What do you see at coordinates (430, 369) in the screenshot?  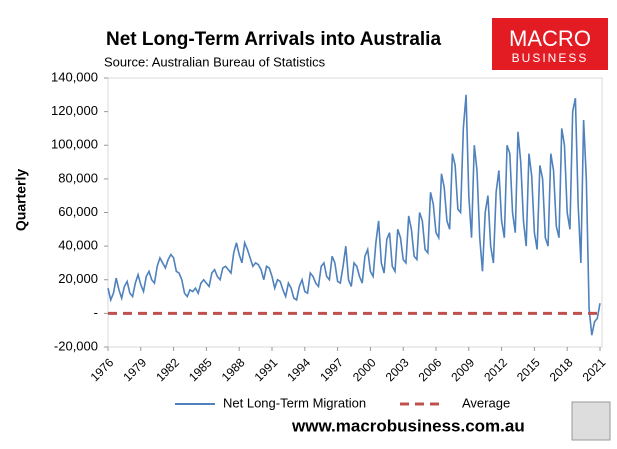 I see `x-tick-label: 2006` at bounding box center [430, 369].